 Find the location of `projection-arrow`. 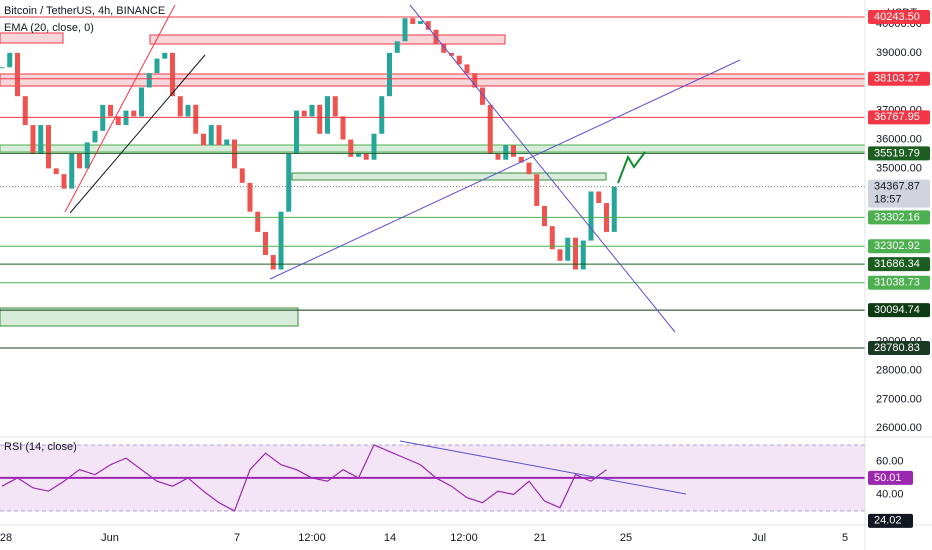

projection-arrow is located at coordinates (631, 167).